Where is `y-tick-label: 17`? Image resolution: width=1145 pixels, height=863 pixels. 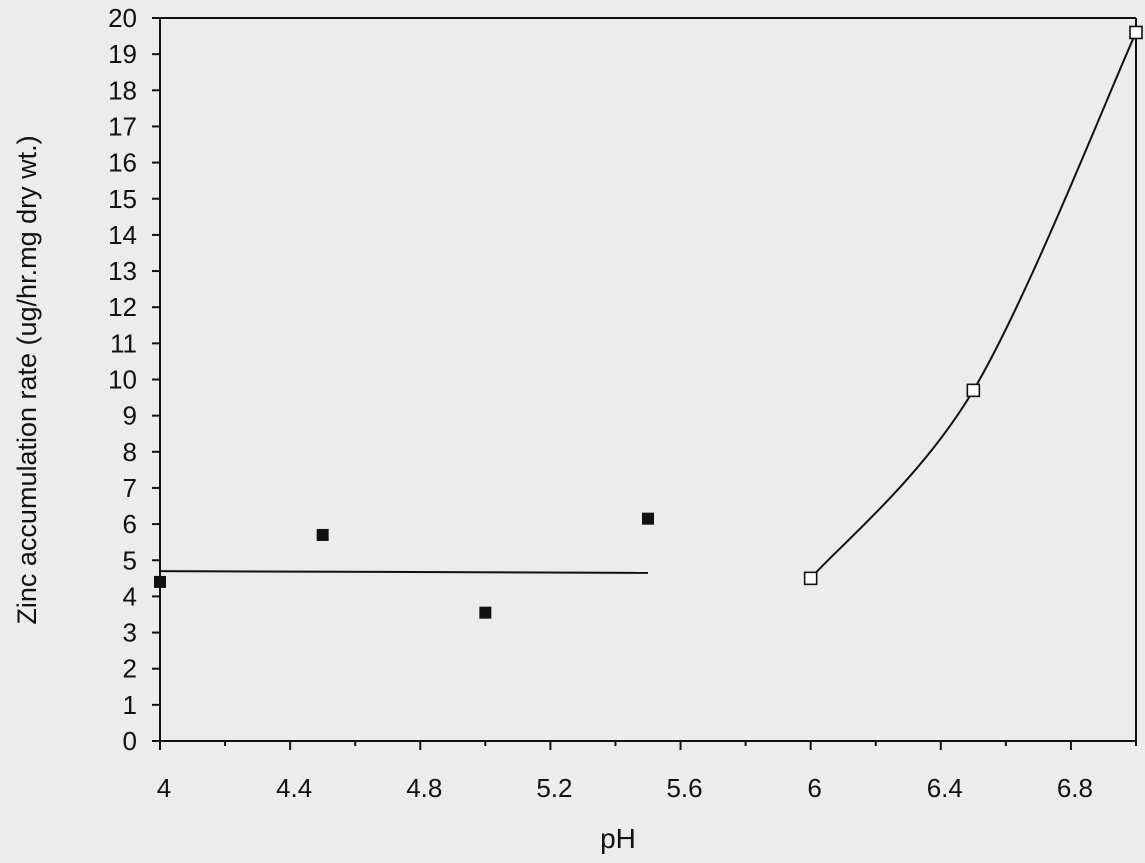
y-tick-label: 17 is located at coordinates (122, 126).